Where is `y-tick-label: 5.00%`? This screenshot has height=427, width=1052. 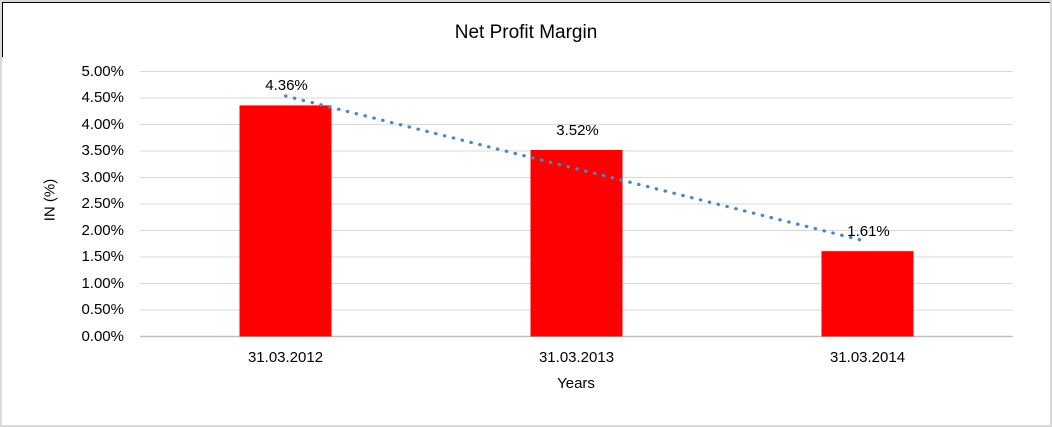
y-tick-label: 5.00% is located at coordinates (102, 71).